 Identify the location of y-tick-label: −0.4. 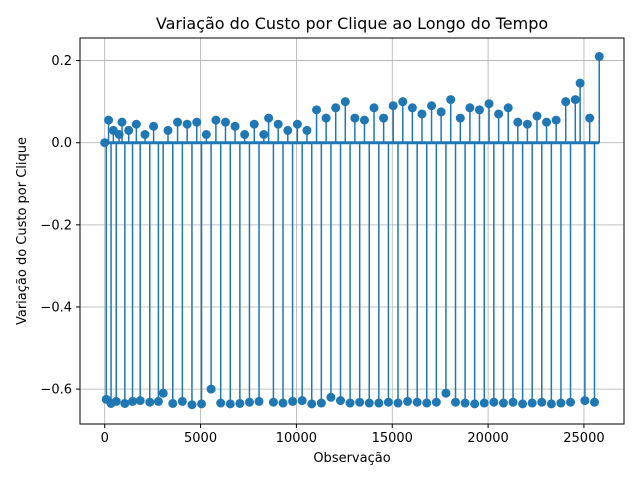
(56, 307).